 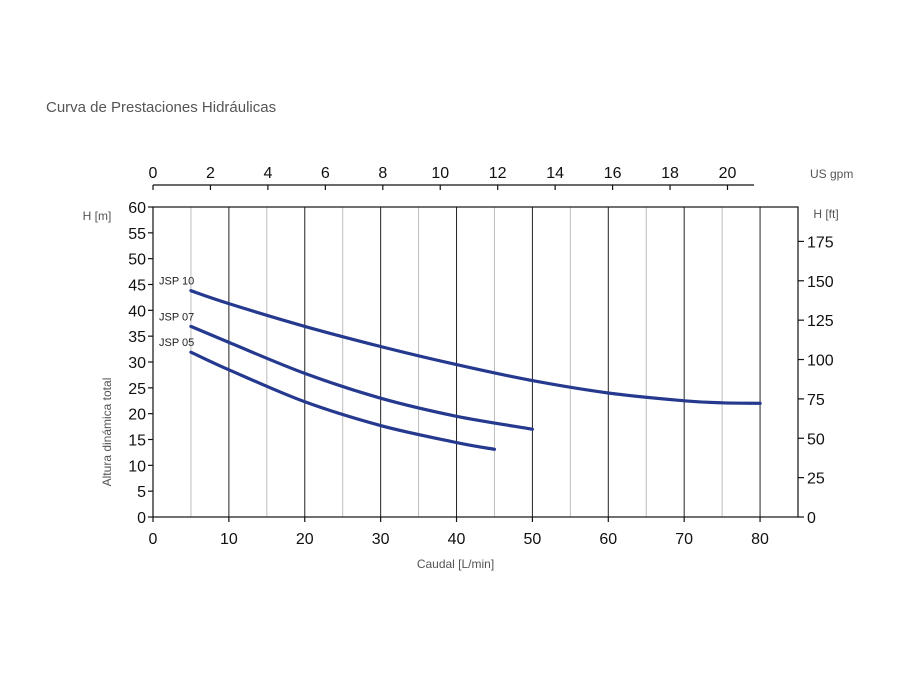 I want to click on x-tick-label: 70, so click(x=684, y=539).